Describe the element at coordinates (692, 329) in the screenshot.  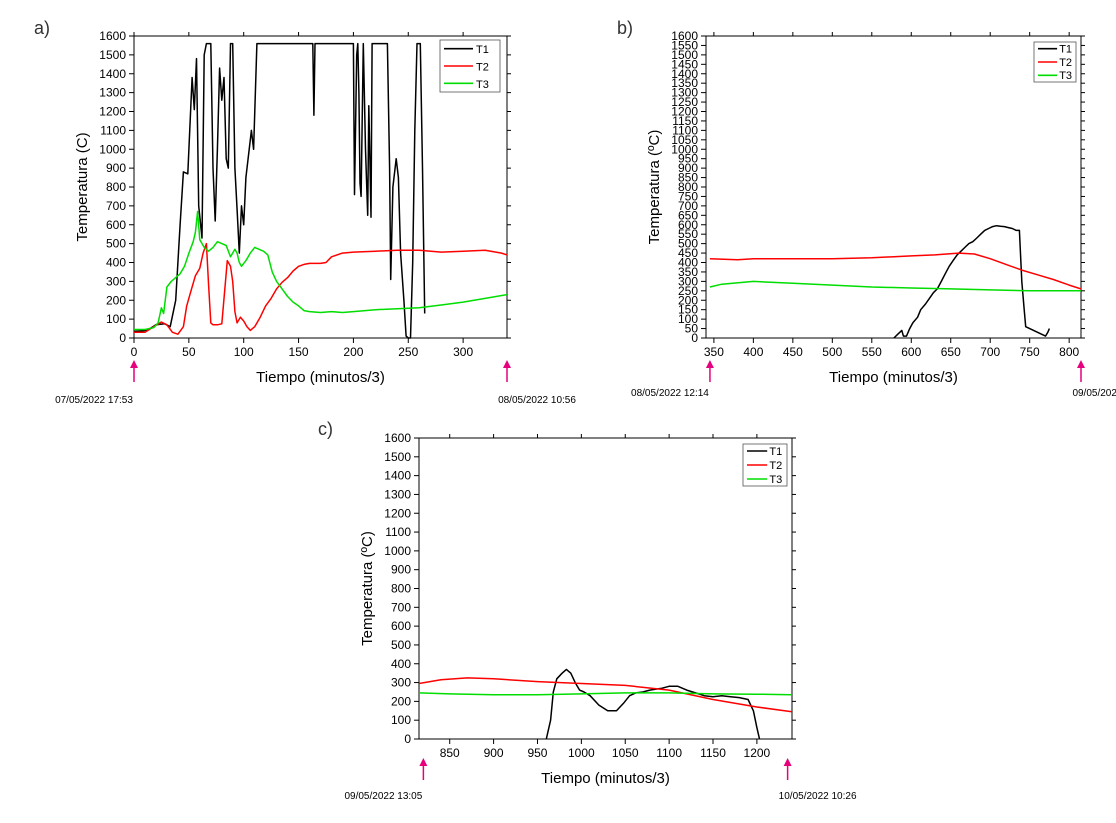
I see `y-tick-label: 50` at that location.